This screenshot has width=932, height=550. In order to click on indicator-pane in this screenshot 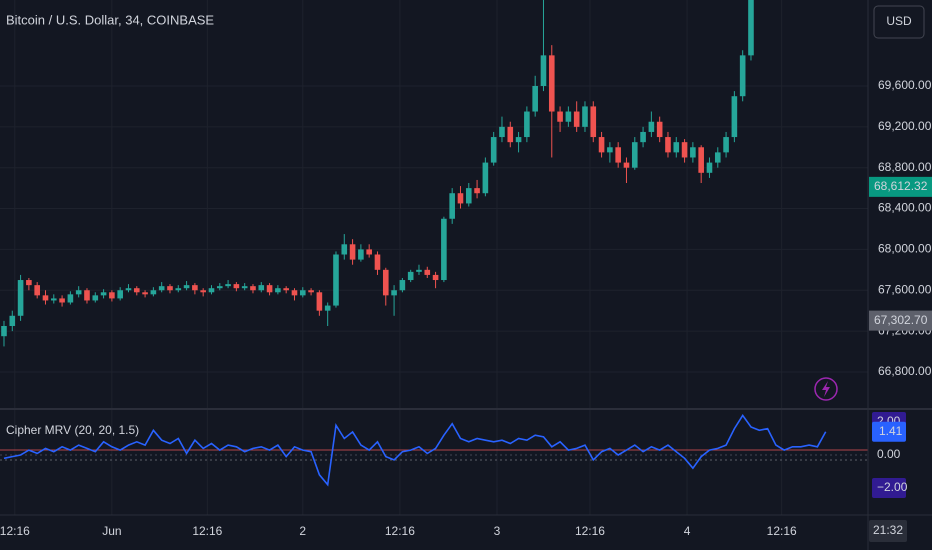, I will do `click(434, 450)`.